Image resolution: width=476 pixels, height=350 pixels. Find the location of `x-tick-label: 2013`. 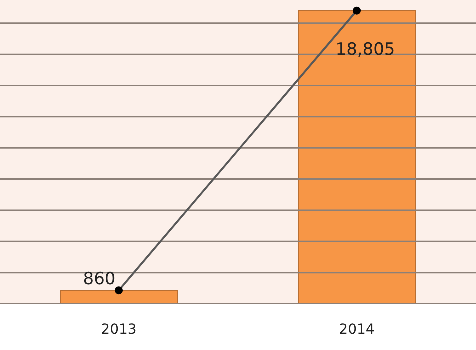

x-tick-label: 2013 is located at coordinates (119, 330).